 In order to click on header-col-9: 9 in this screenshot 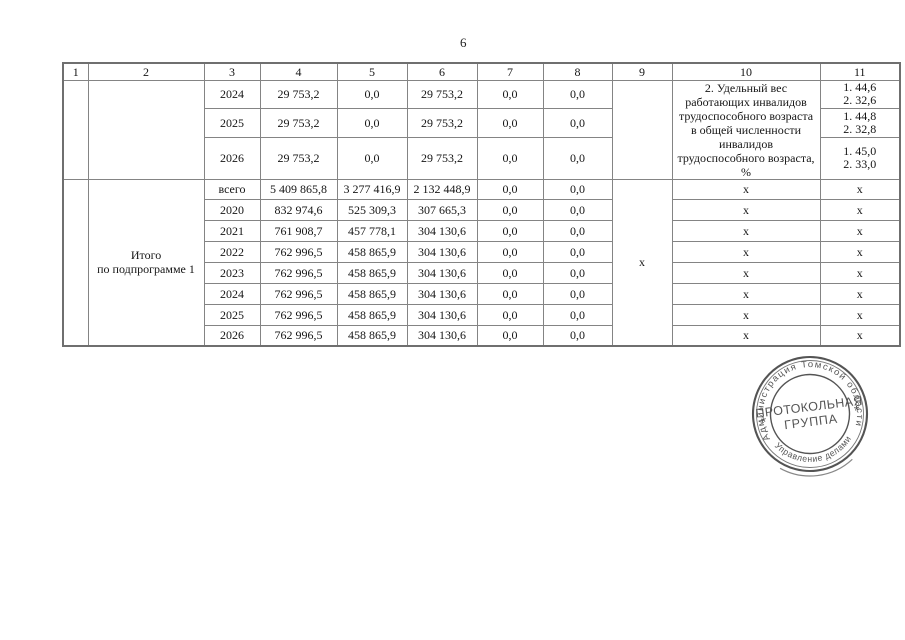, I will do `click(642, 71)`.